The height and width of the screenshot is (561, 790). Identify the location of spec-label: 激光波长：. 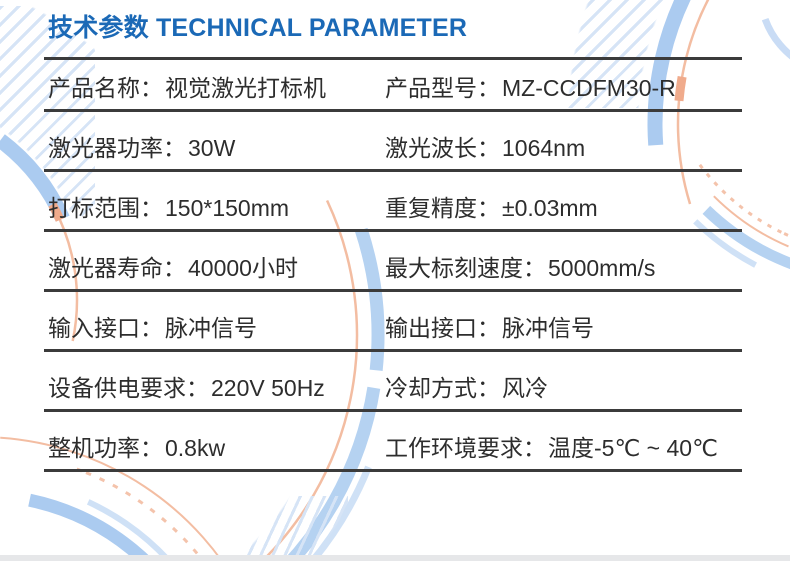
(442, 147).